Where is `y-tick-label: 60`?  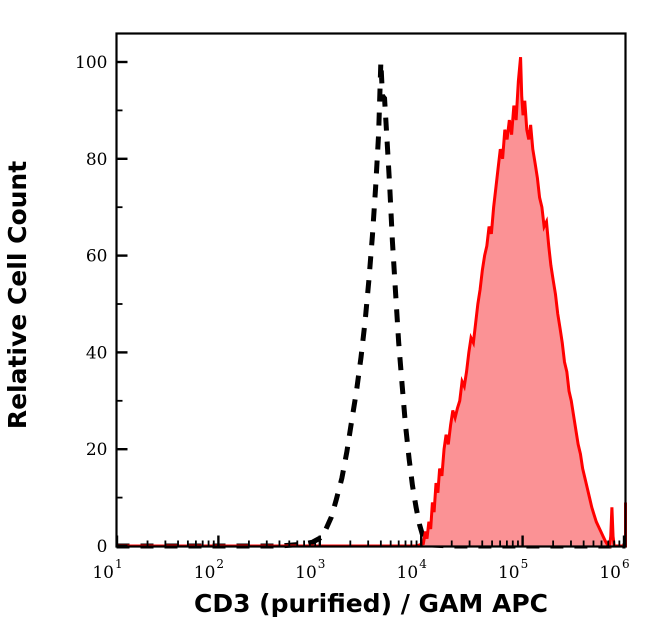
y-tick-label: 60 is located at coordinates (97, 257).